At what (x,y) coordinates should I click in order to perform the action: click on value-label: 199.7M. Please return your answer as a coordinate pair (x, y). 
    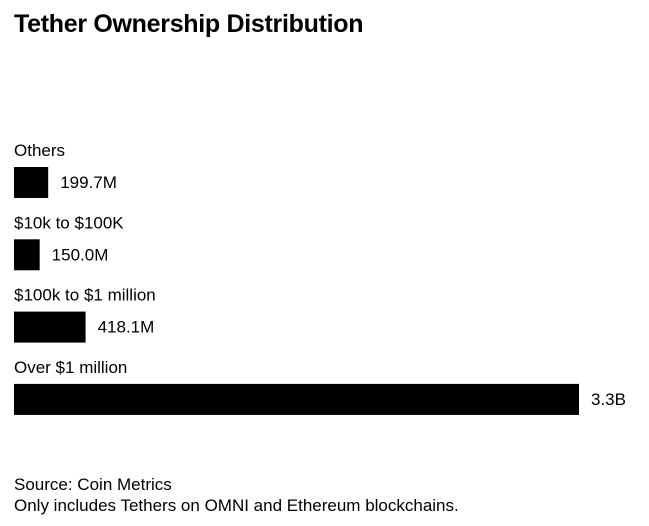
    Looking at the image, I should click on (88, 182).